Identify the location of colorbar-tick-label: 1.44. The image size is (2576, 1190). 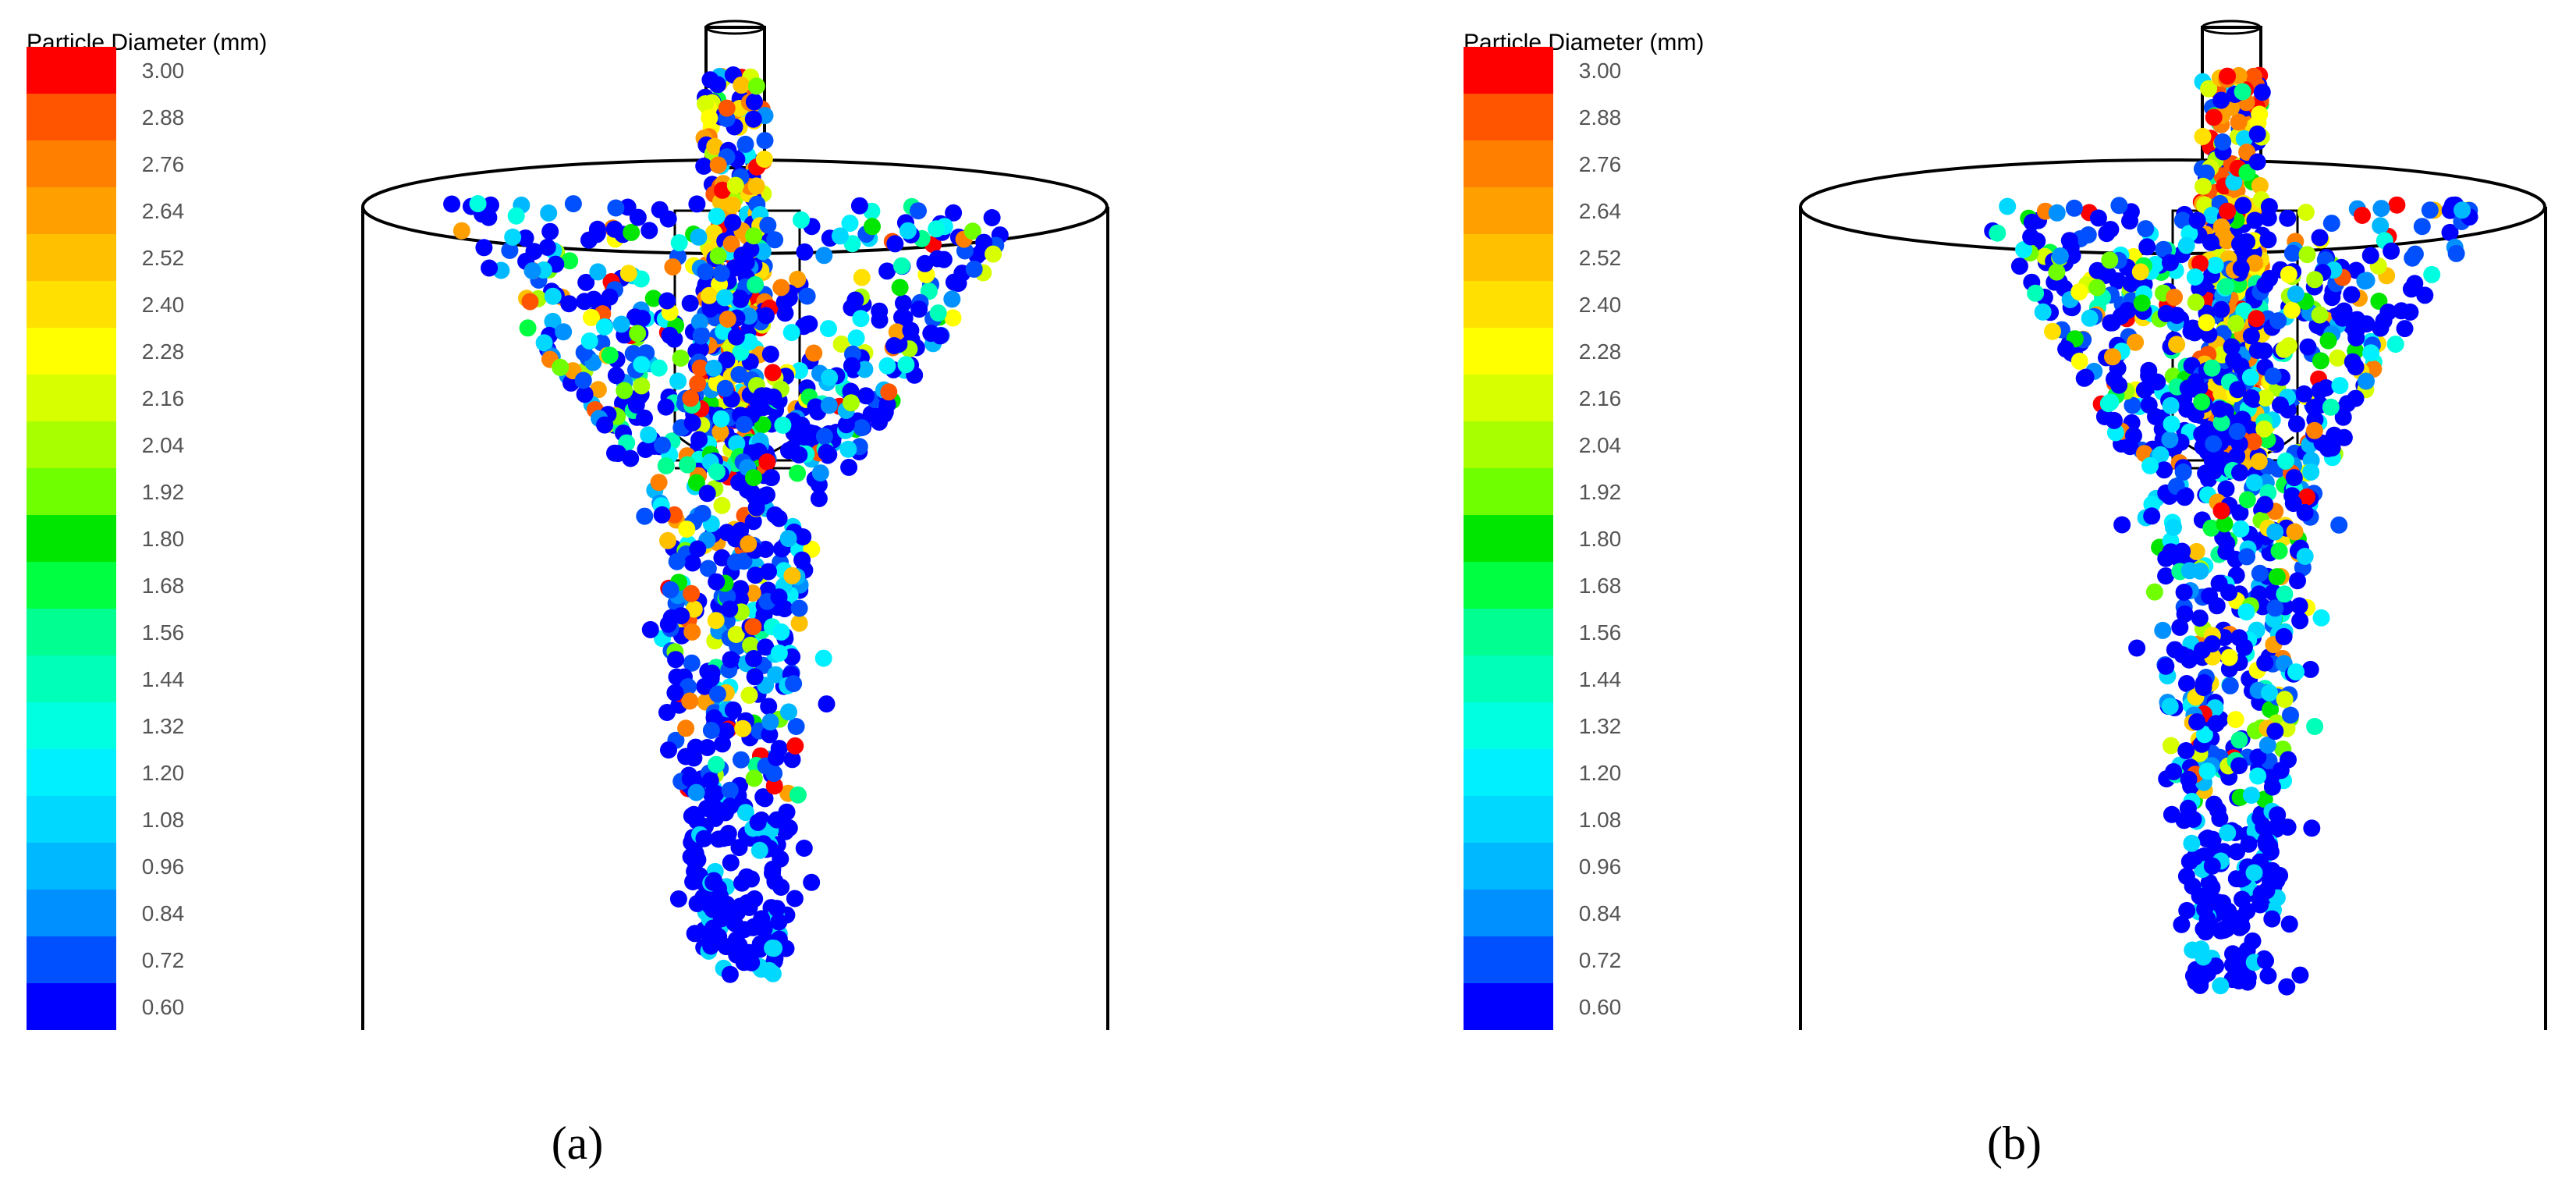
(163, 679).